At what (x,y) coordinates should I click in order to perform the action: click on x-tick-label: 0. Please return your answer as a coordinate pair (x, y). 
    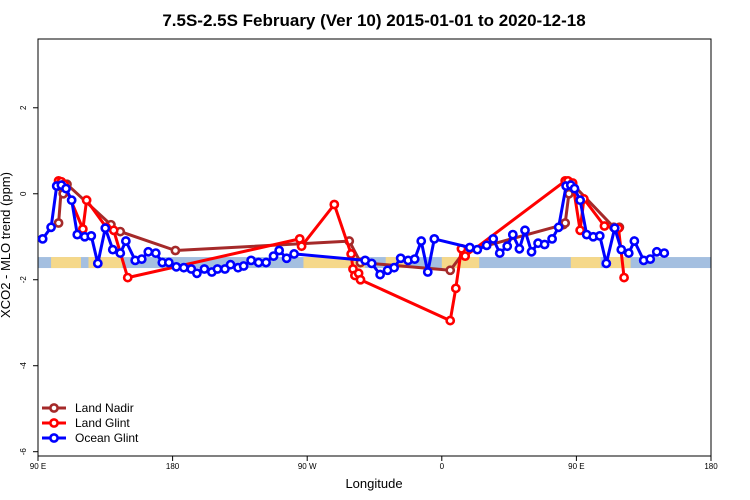
    Looking at the image, I should click on (442, 466).